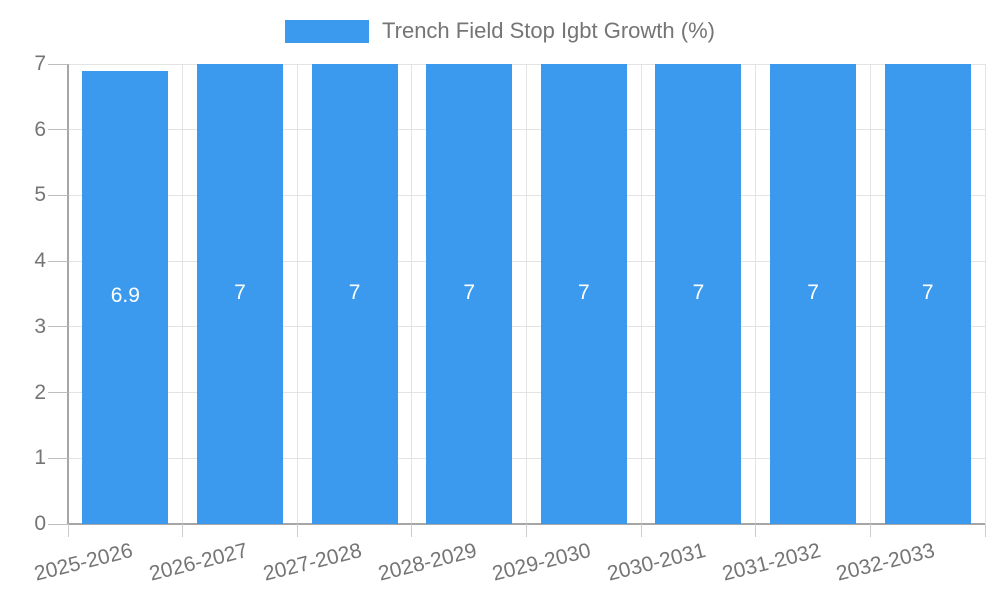 The width and height of the screenshot is (1000, 600). What do you see at coordinates (40, 63) in the screenshot?
I see `y-tick-label: 7` at bounding box center [40, 63].